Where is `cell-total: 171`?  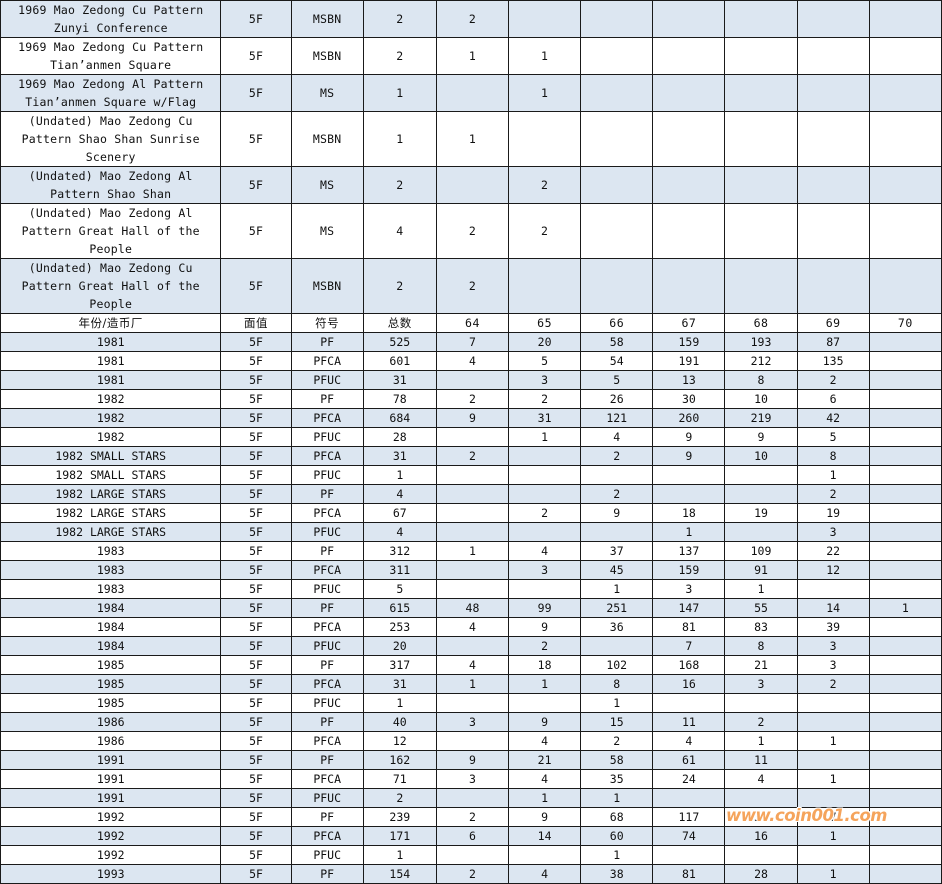
cell-total: 171 is located at coordinates (399, 836).